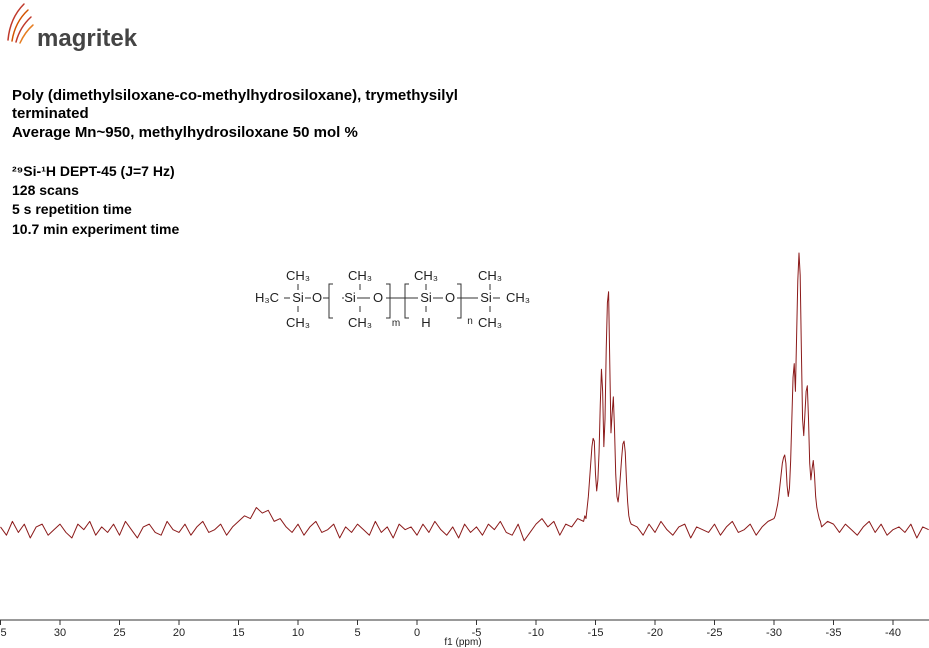 This screenshot has height=648, width=929. What do you see at coordinates (179, 633) in the screenshot?
I see `x-tick-label: 20` at bounding box center [179, 633].